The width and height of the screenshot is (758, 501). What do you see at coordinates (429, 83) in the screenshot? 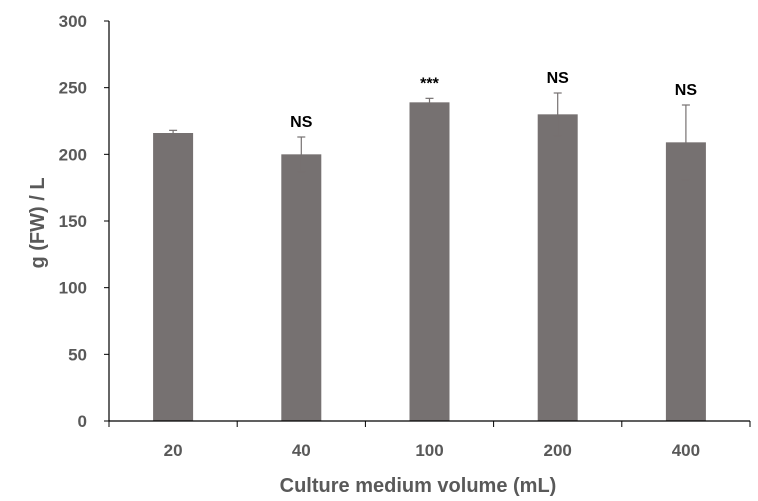
I see `significance-label-100: ***` at bounding box center [429, 83].